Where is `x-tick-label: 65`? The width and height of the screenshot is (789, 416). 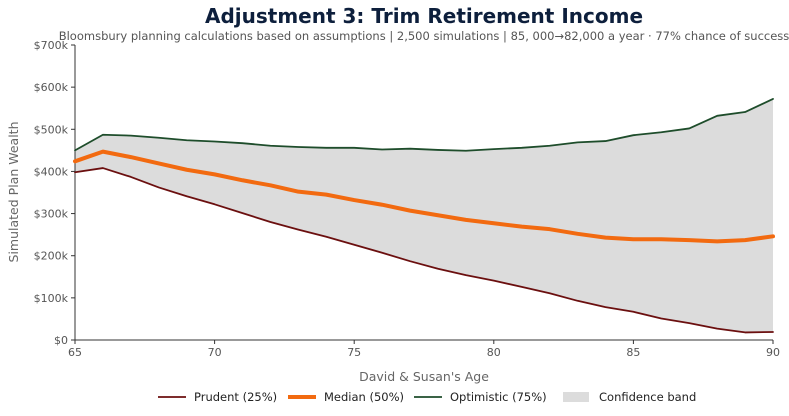 x-tick-label: 65 is located at coordinates (75, 352).